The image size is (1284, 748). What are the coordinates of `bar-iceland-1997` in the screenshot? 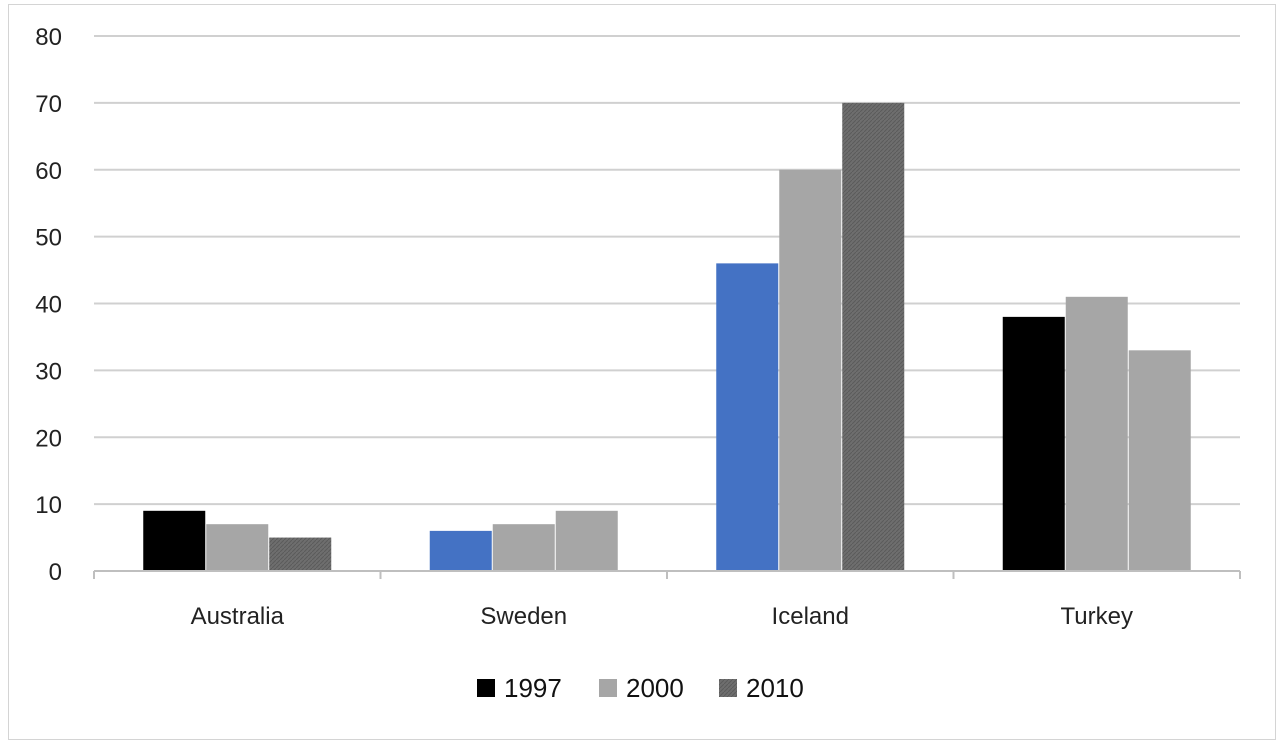 It's located at (747, 417).